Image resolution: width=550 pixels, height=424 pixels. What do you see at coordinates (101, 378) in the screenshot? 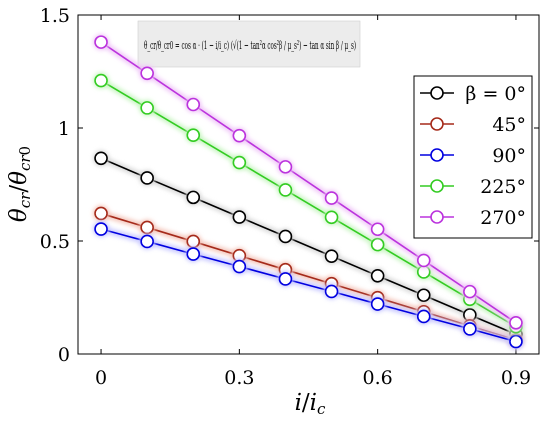
I see `x-tick-label: 0` at bounding box center [101, 378].